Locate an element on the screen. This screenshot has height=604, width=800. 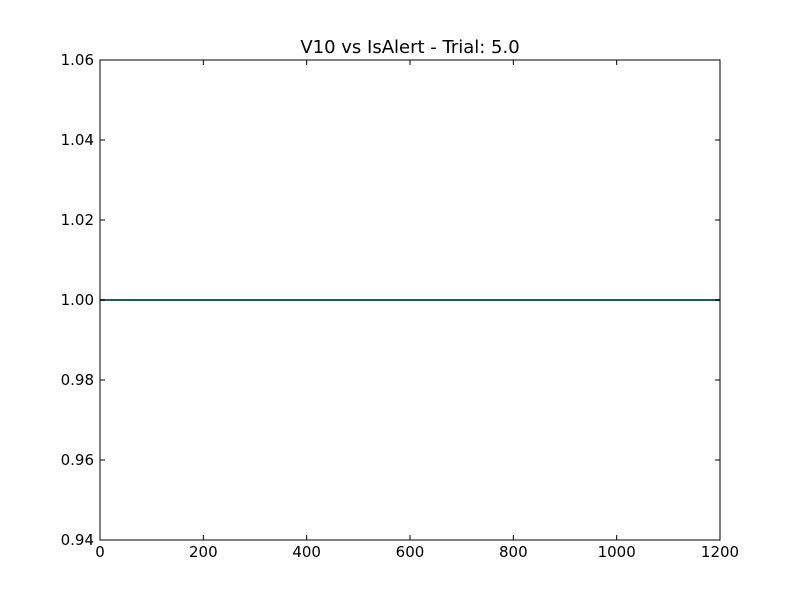
x-tick-label: 200 is located at coordinates (203, 552).